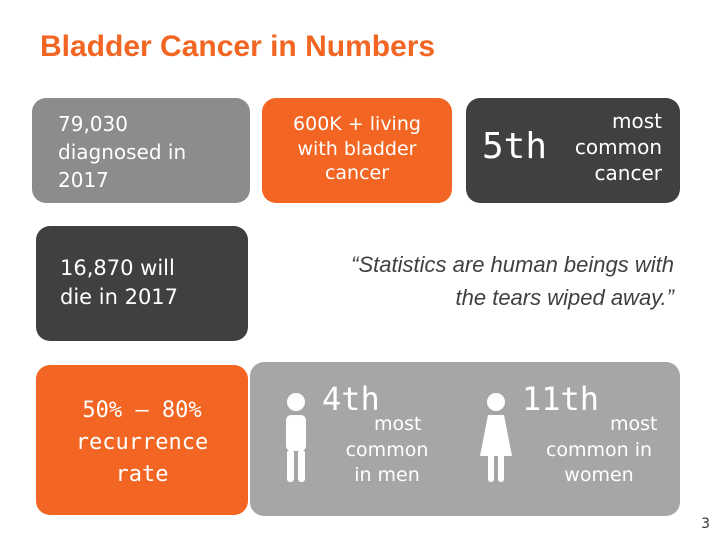  What do you see at coordinates (618, 147) in the screenshot?
I see `cancer-rank-text: most common cancer` at bounding box center [618, 147].